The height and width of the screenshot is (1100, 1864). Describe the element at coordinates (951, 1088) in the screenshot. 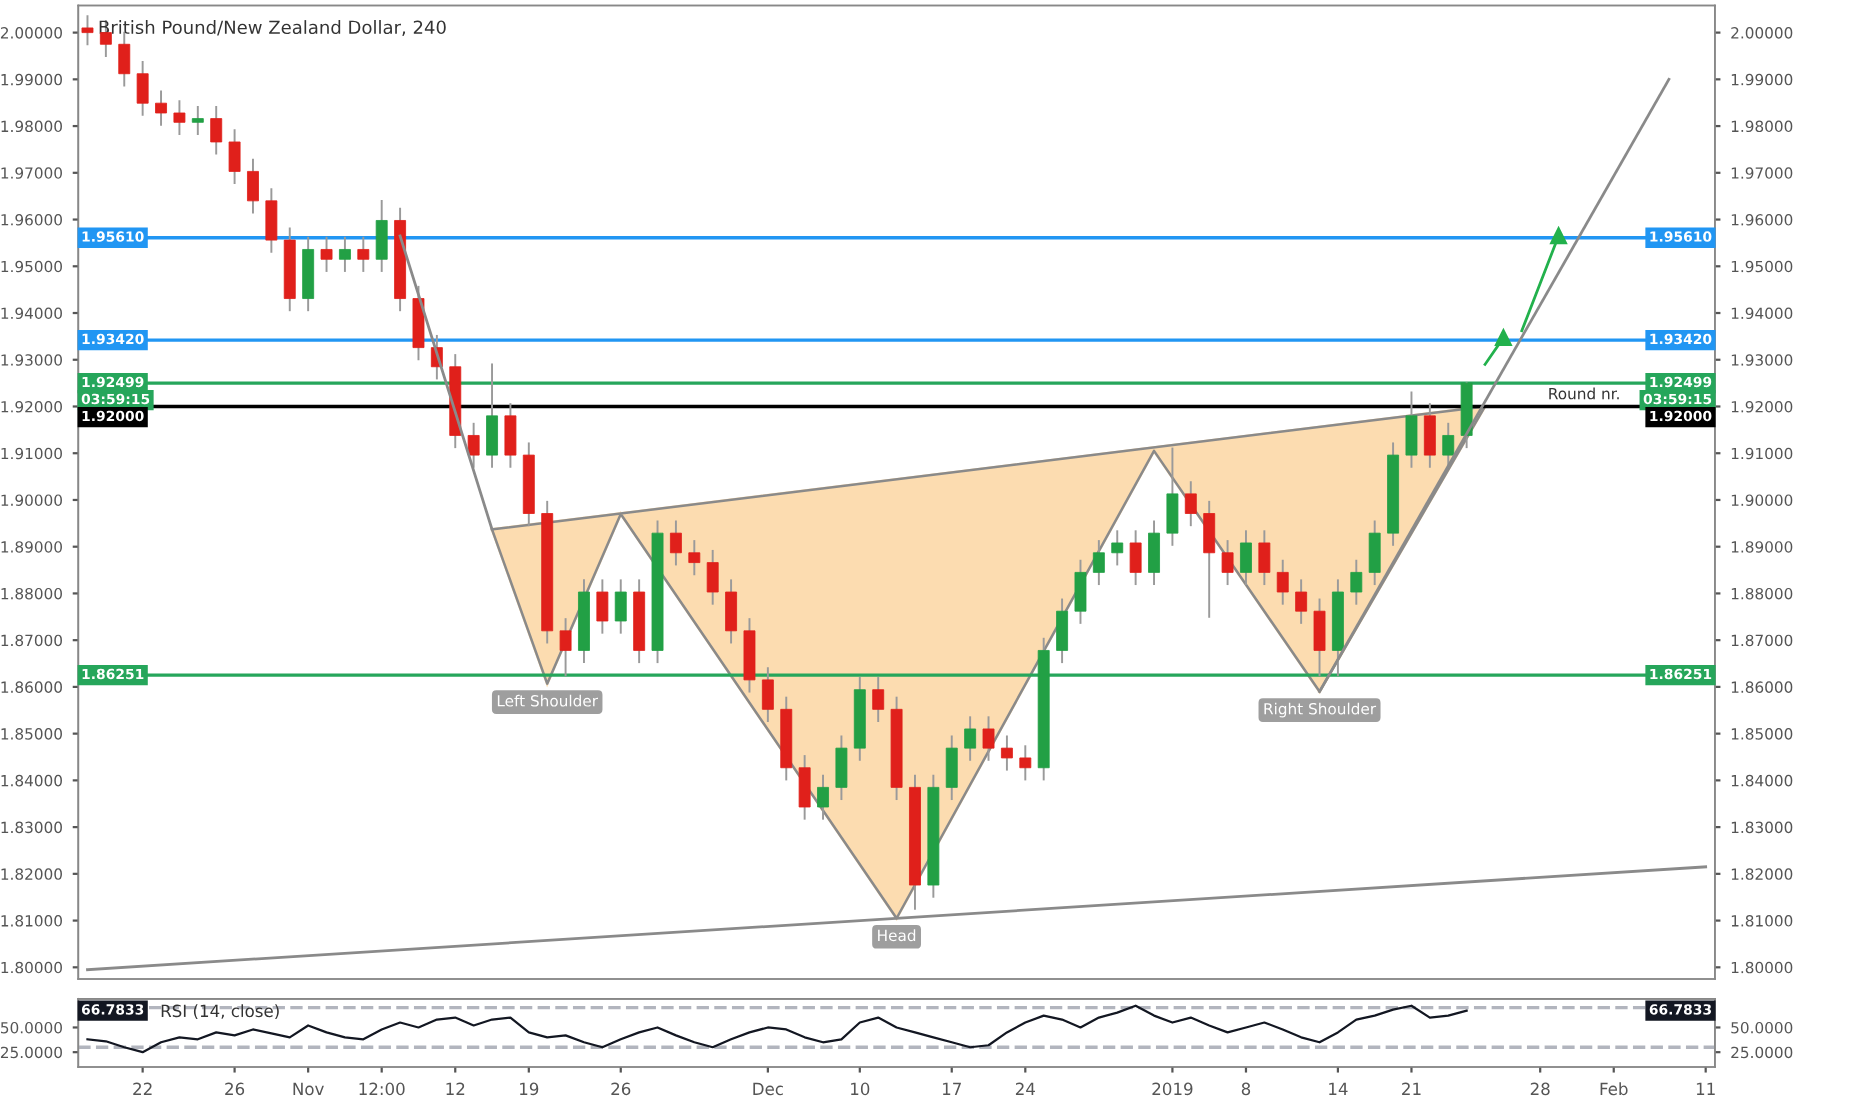

I see `x-tick-label: 17` at that location.